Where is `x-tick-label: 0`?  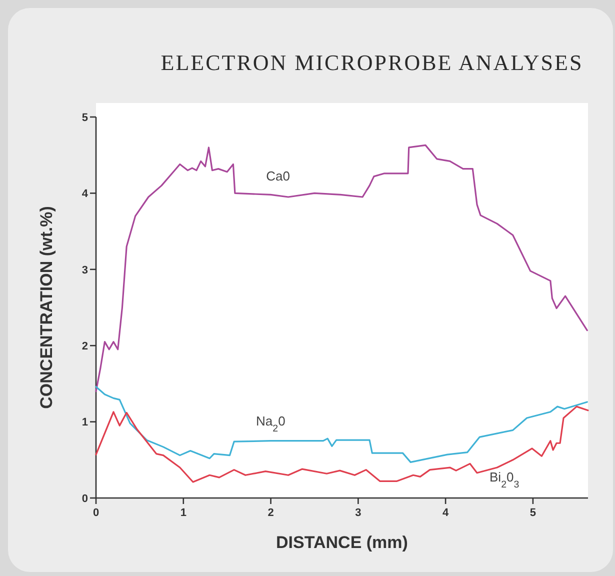
x-tick-label: 0 is located at coordinates (96, 513).